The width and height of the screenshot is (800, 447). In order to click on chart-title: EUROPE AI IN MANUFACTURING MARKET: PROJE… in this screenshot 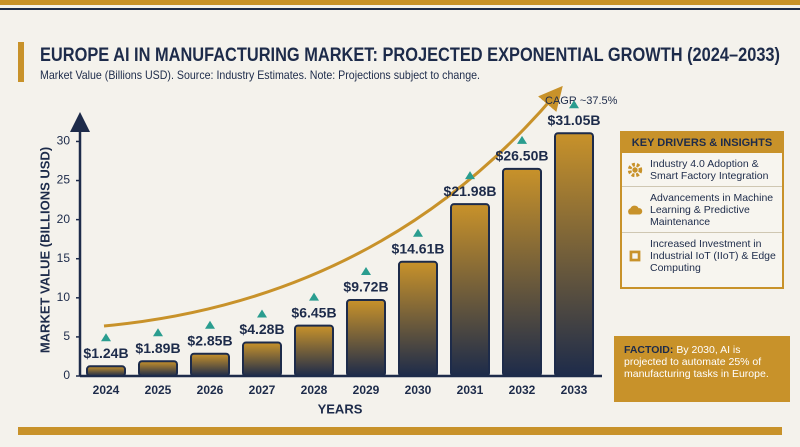, I will do `click(410, 55)`.